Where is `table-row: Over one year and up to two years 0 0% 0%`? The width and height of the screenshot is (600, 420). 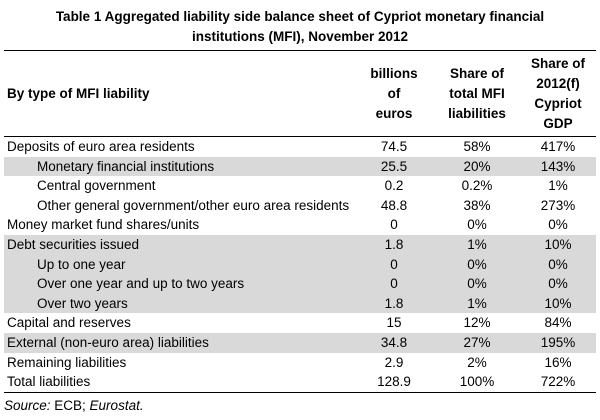
table-row: Over one year and up to two years 0 0% 0% is located at coordinates (300, 284).